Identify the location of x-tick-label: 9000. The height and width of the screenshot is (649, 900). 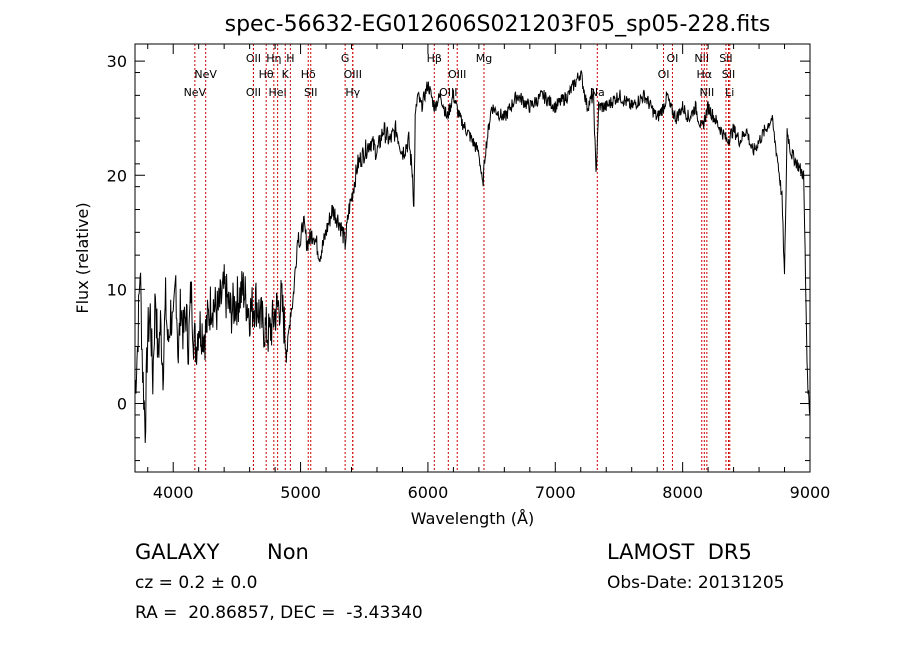
(810, 492).